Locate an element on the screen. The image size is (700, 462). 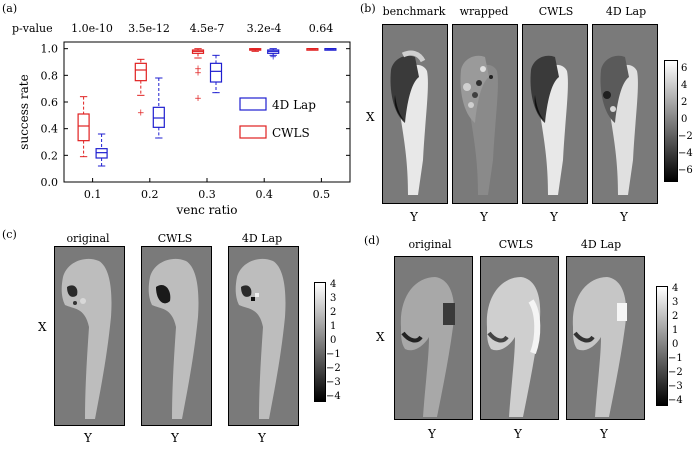
cb-d-tick: 0 is located at coordinates (675, 344).